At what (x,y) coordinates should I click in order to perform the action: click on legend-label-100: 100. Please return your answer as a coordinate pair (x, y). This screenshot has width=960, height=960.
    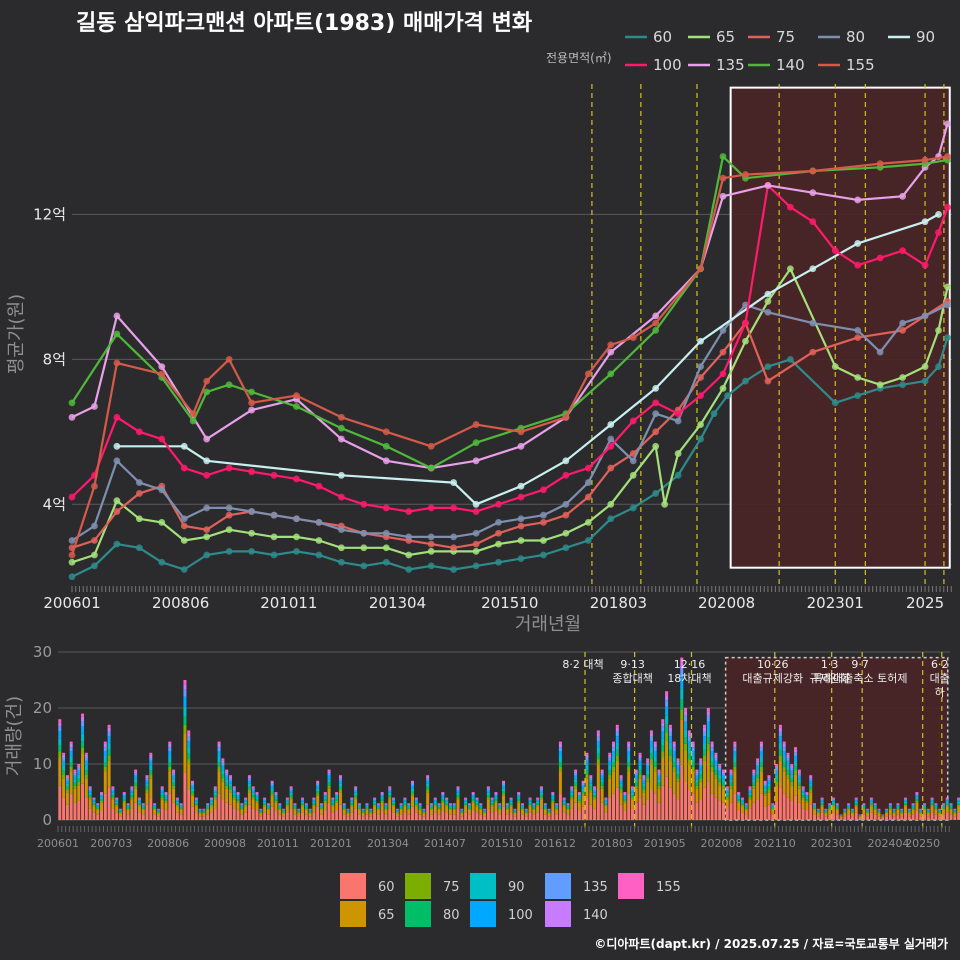
    Looking at the image, I should click on (667, 65).